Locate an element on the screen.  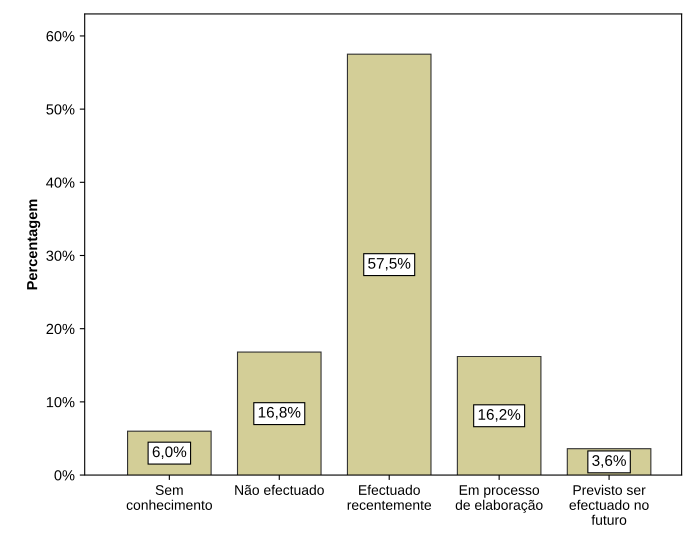
x-tick-label: Não efectuado is located at coordinates (279, 489).